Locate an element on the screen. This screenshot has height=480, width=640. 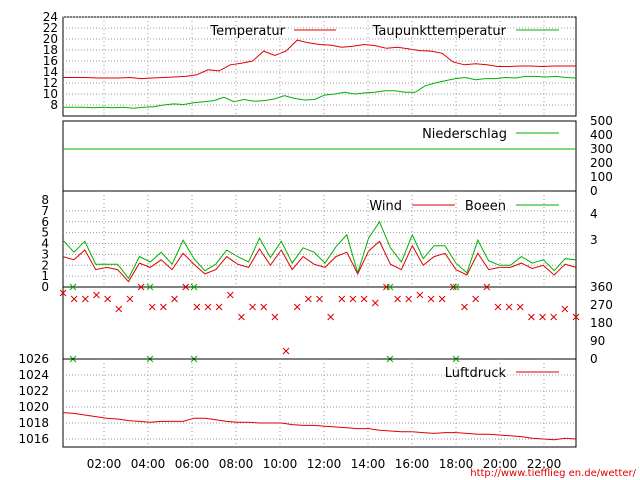
wind-y-tick: 7 is located at coordinates (45, 211).